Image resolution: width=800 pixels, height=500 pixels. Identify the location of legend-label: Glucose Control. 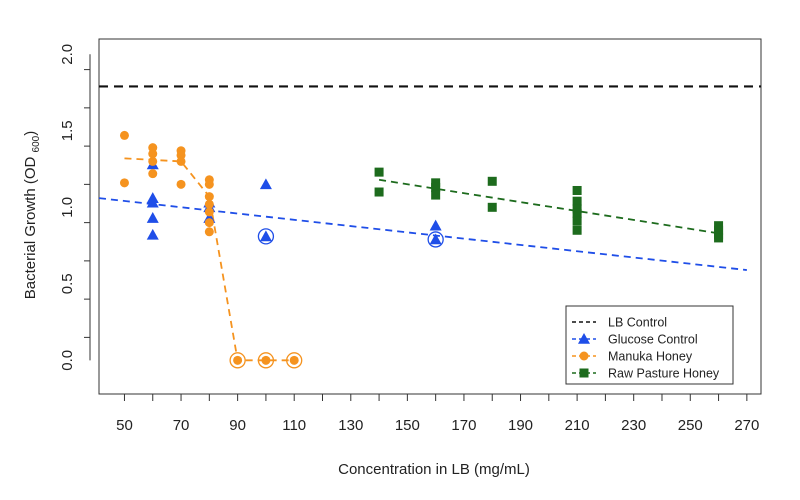
(653, 340).